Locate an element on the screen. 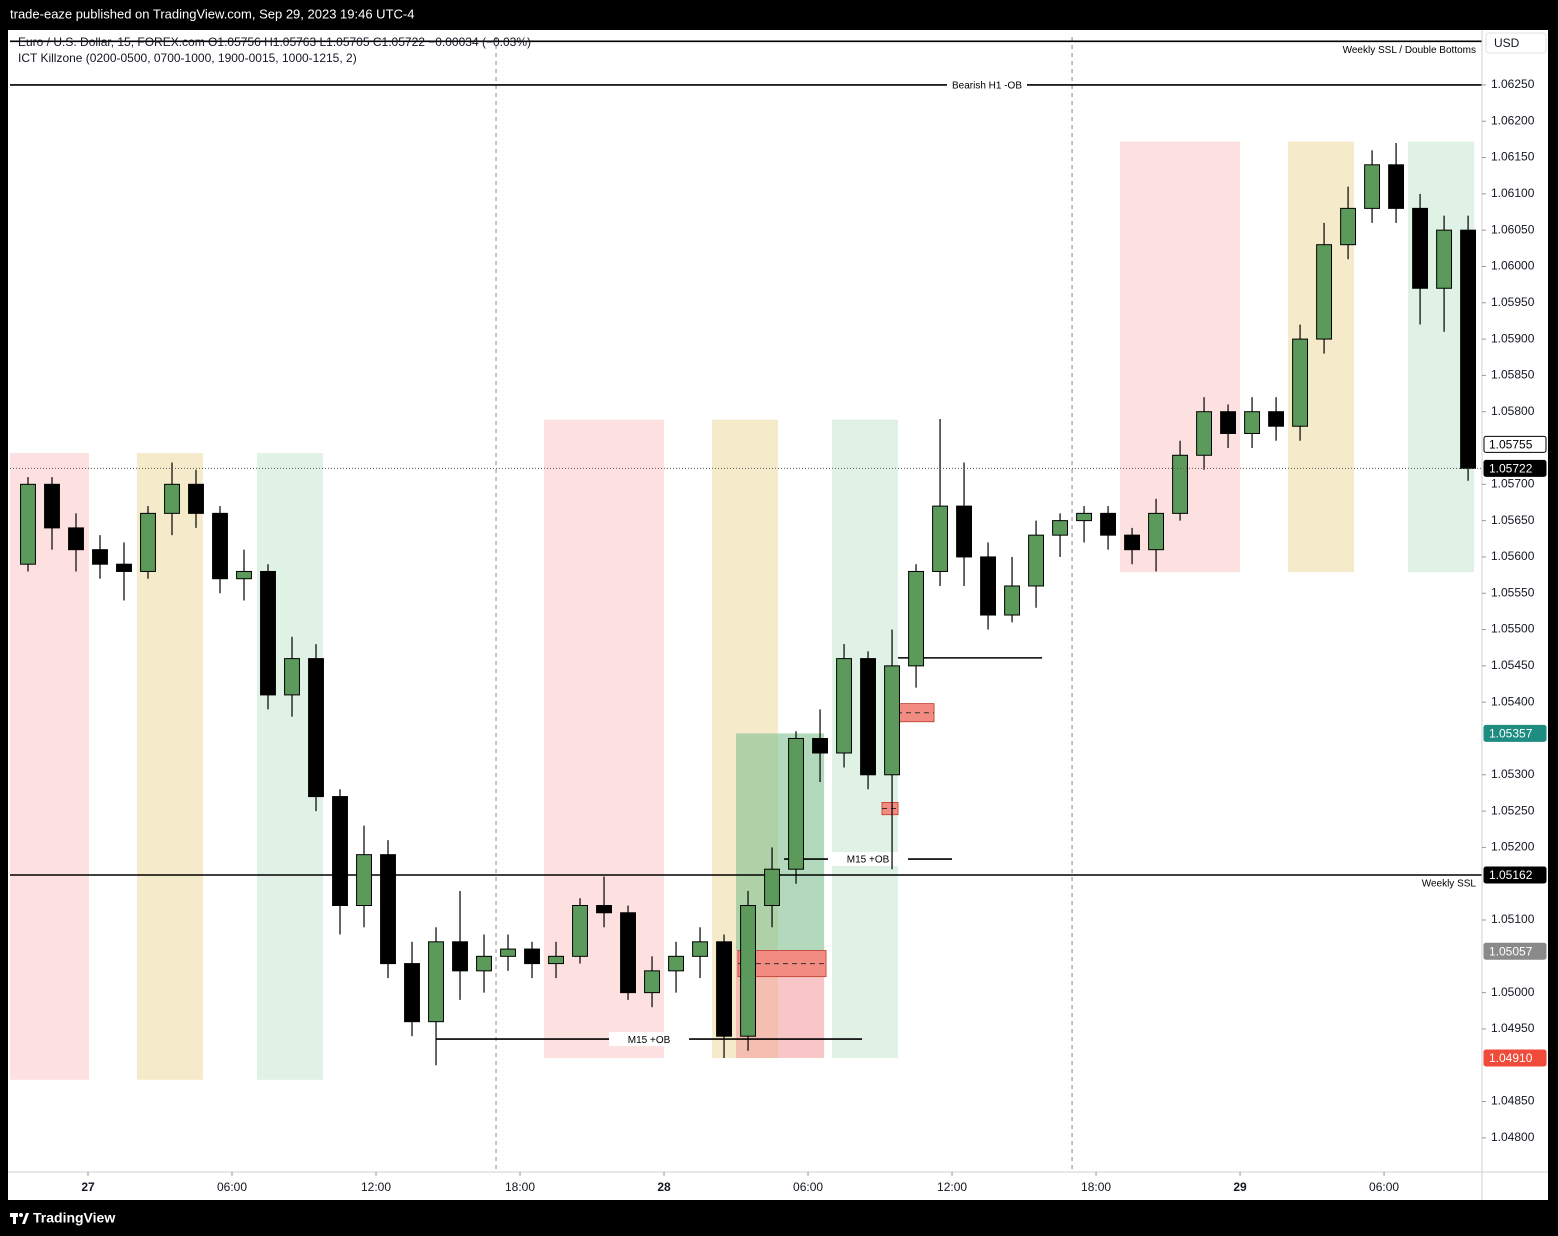 This screenshot has width=1558, height=1236. price-label: 1.05722 is located at coordinates (1511, 469).